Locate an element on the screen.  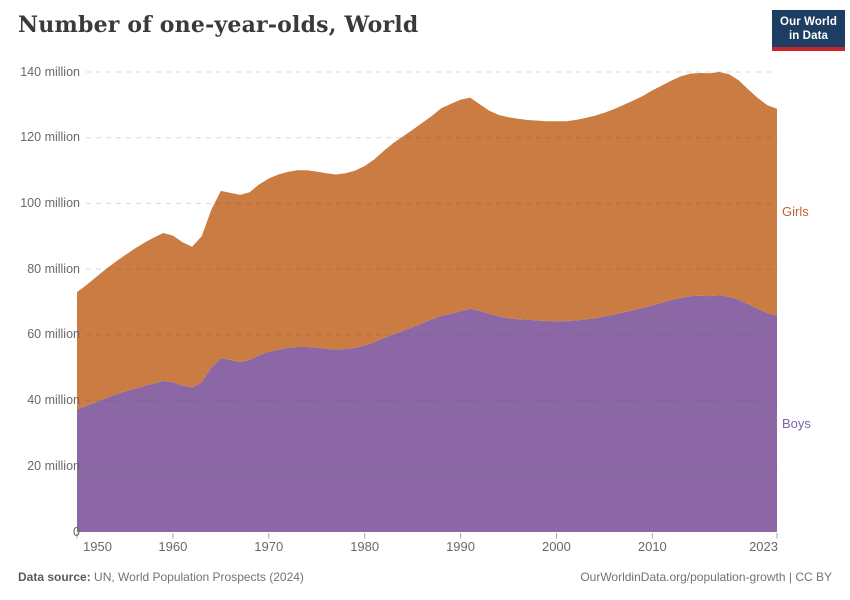
y-axis-label-100: 100 million is located at coordinates (50, 202).